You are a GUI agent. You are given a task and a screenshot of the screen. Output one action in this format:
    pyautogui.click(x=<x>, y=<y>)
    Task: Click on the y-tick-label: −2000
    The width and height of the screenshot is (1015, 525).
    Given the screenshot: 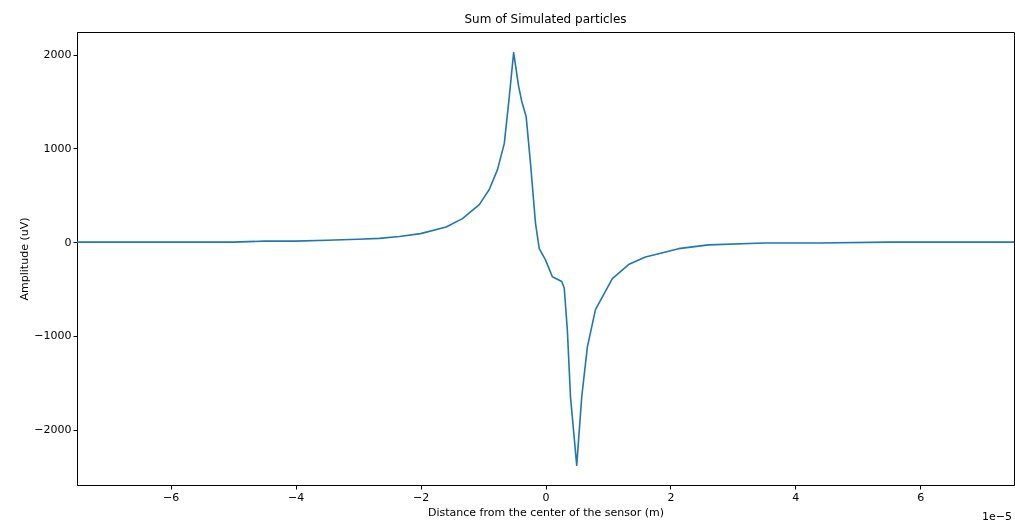 What is the action you would take?
    pyautogui.click(x=53, y=430)
    